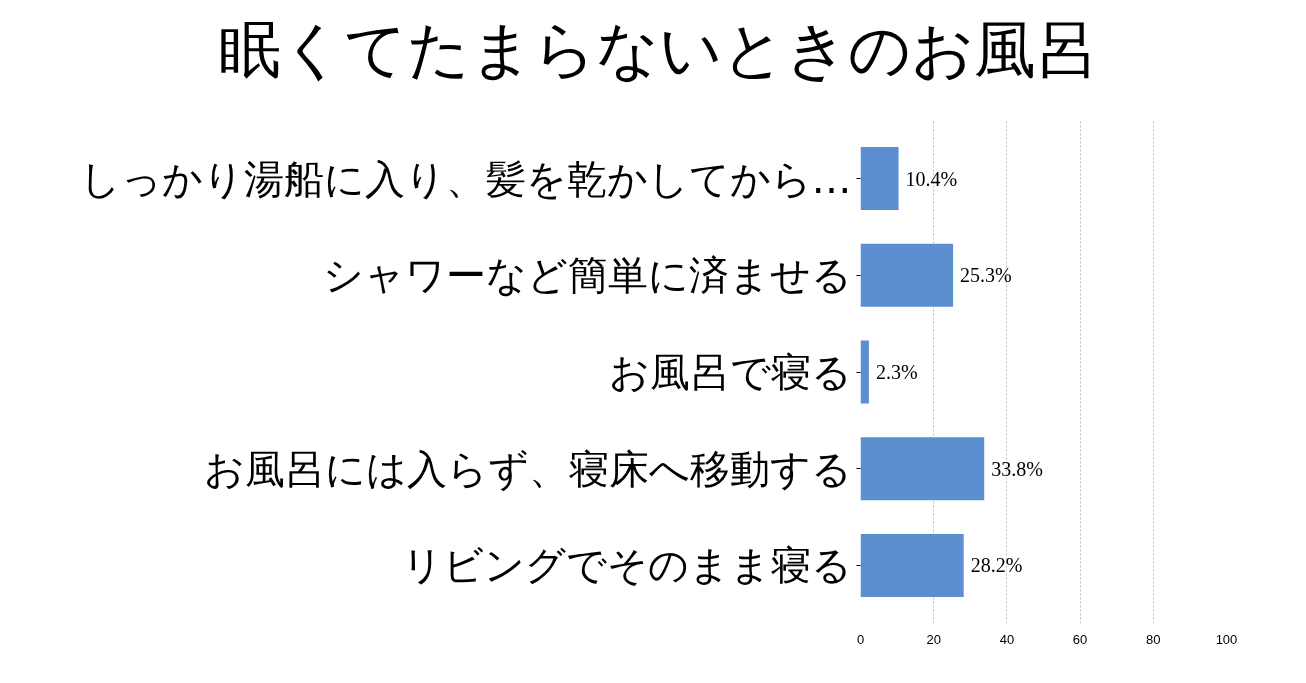  I want to click on x-tick-label: 80, so click(1153, 639).